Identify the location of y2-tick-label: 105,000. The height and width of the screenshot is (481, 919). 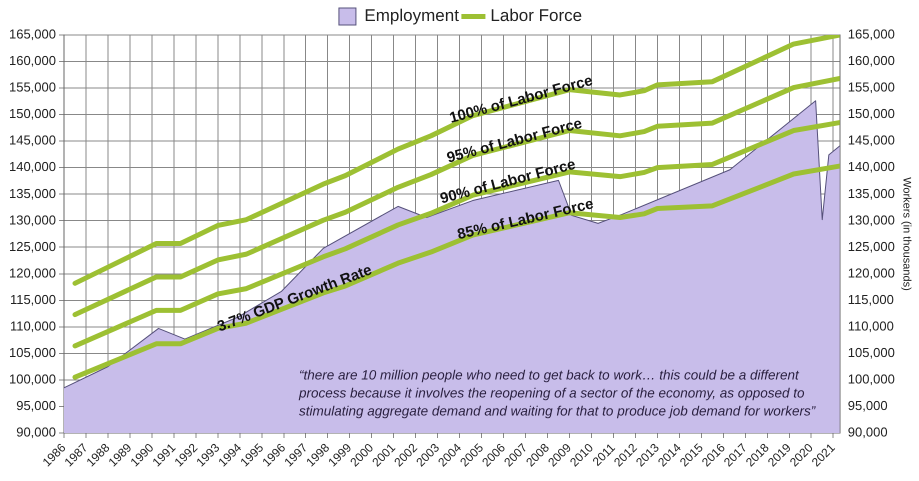
(871, 352).